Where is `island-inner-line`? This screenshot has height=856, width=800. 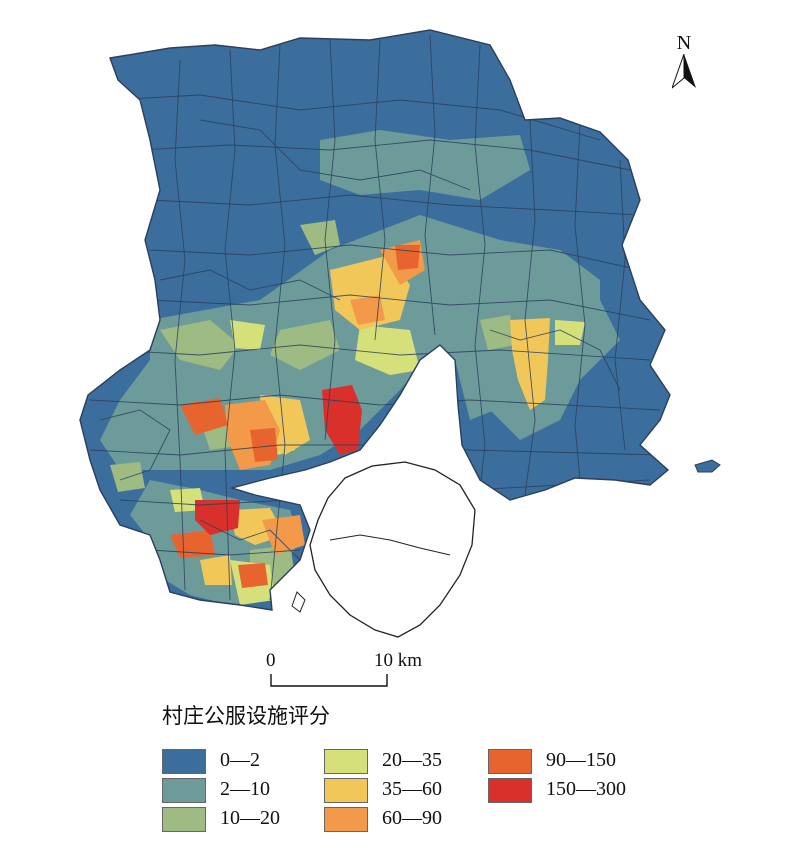
island-inner-line is located at coordinates (390, 545).